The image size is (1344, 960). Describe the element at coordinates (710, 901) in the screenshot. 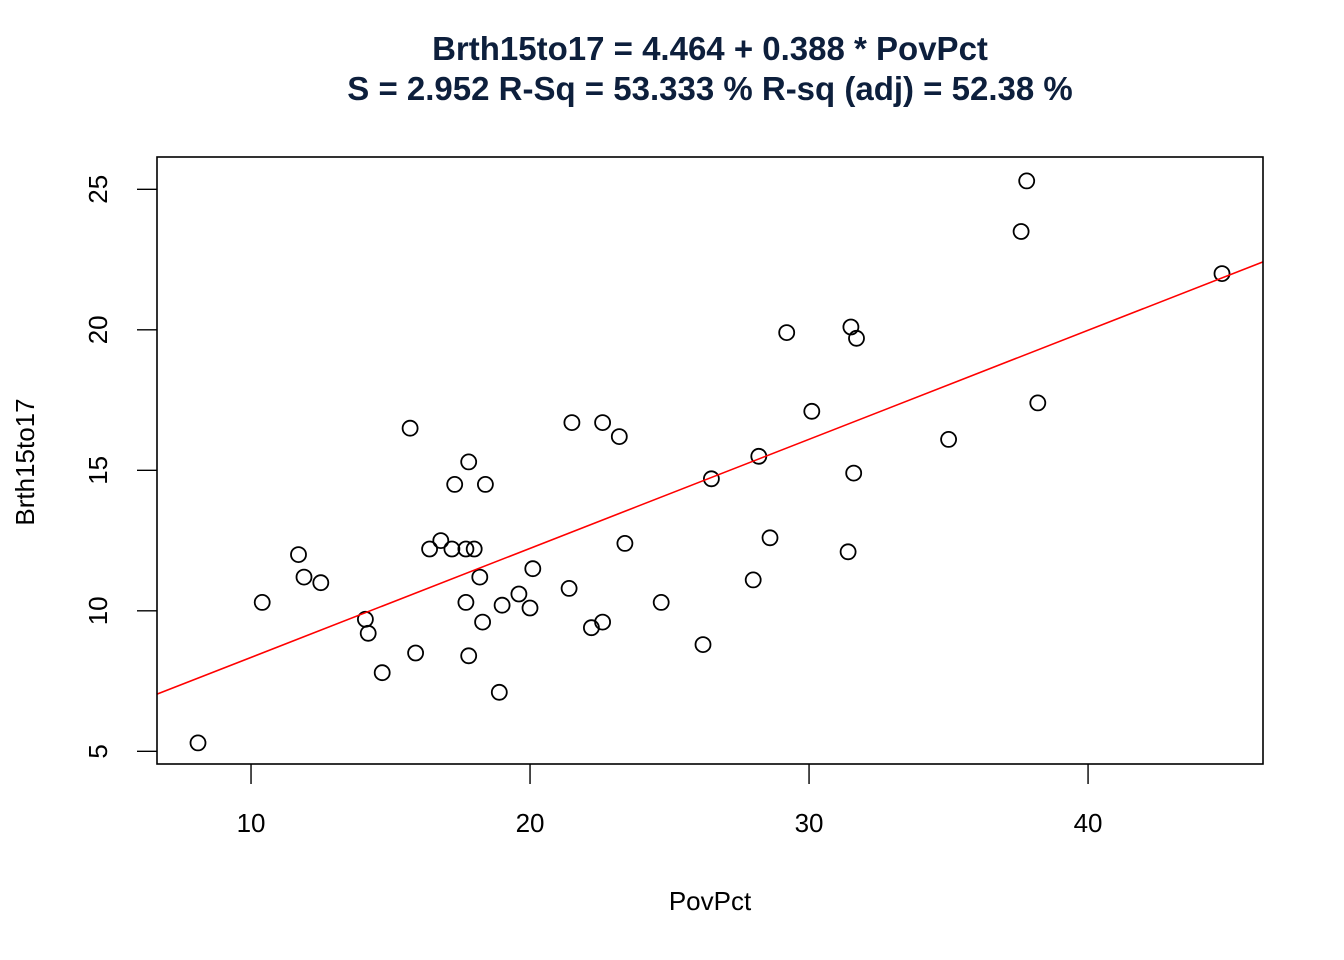

I see `x-axis-label: PovPct` at that location.